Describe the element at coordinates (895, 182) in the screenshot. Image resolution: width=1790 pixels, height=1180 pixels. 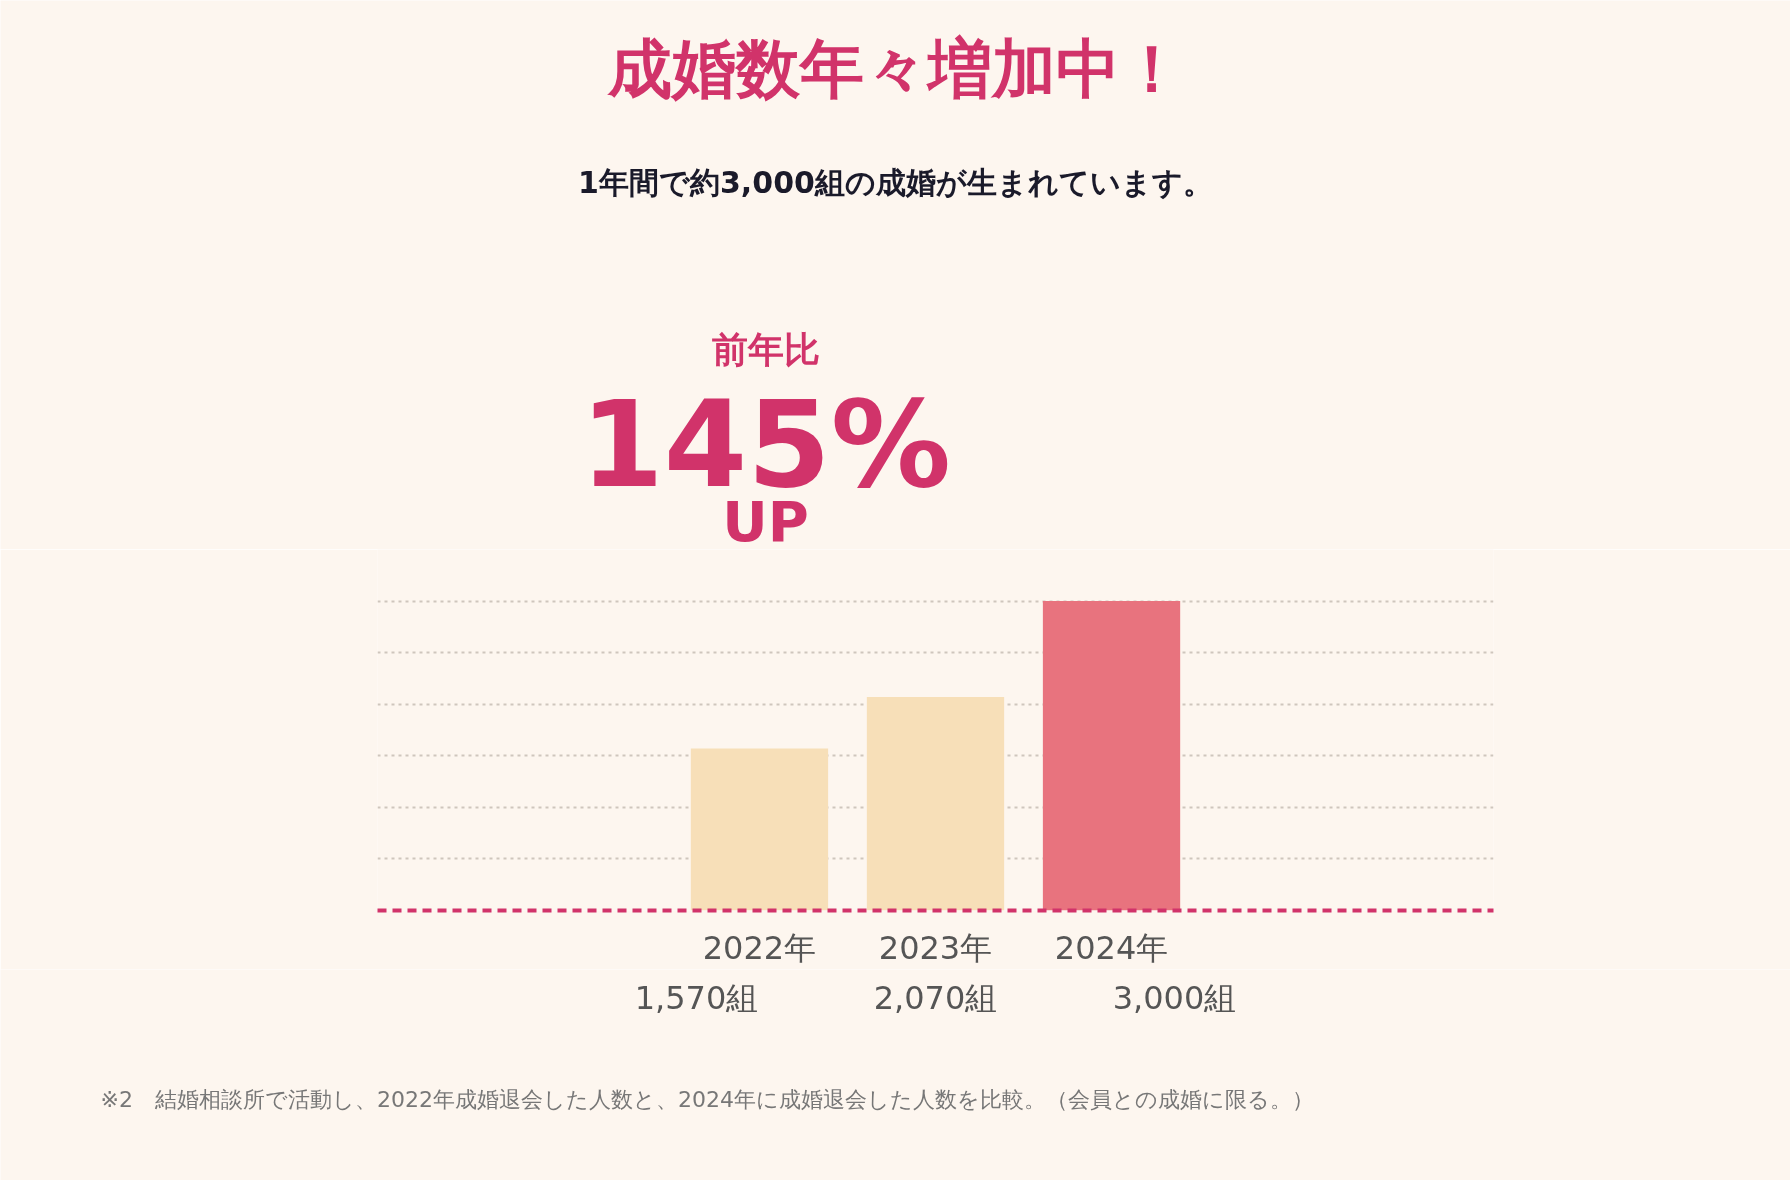
I see `chart-subtitle: 1年間で約3,000組の成婚が生まれています。` at that location.